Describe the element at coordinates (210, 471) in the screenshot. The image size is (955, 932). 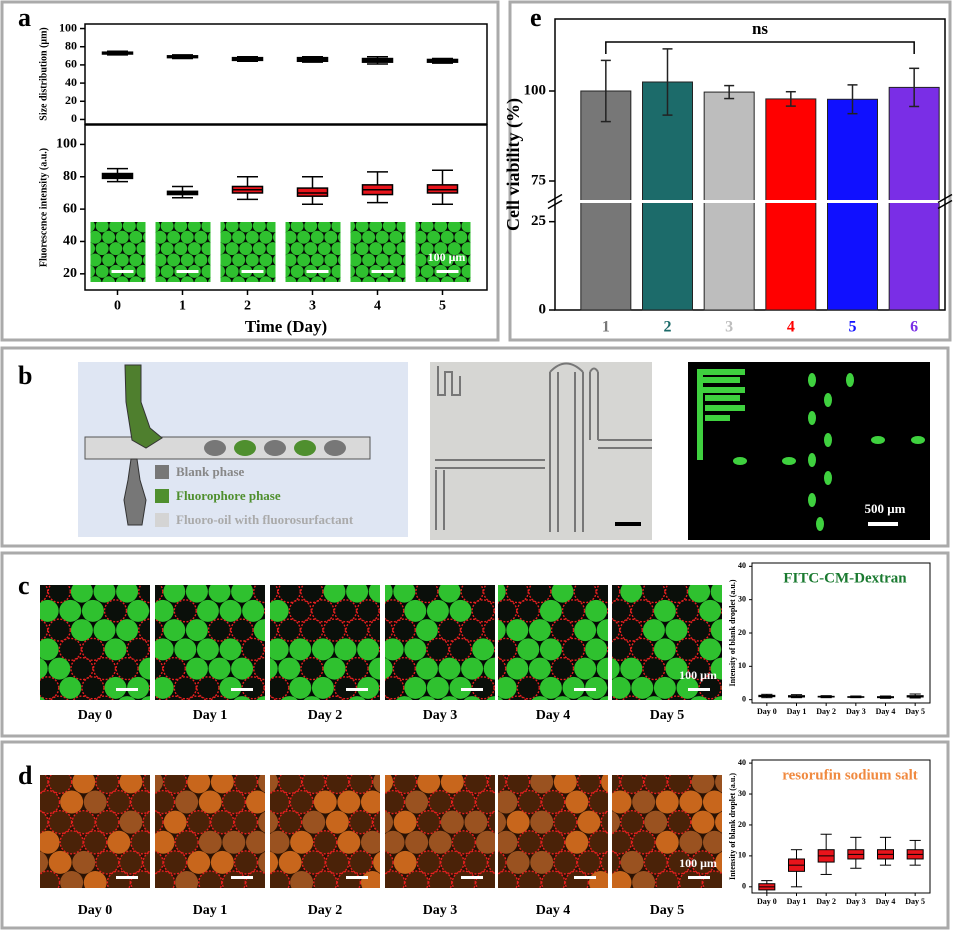
I see `legend-label: Blank phase` at that location.